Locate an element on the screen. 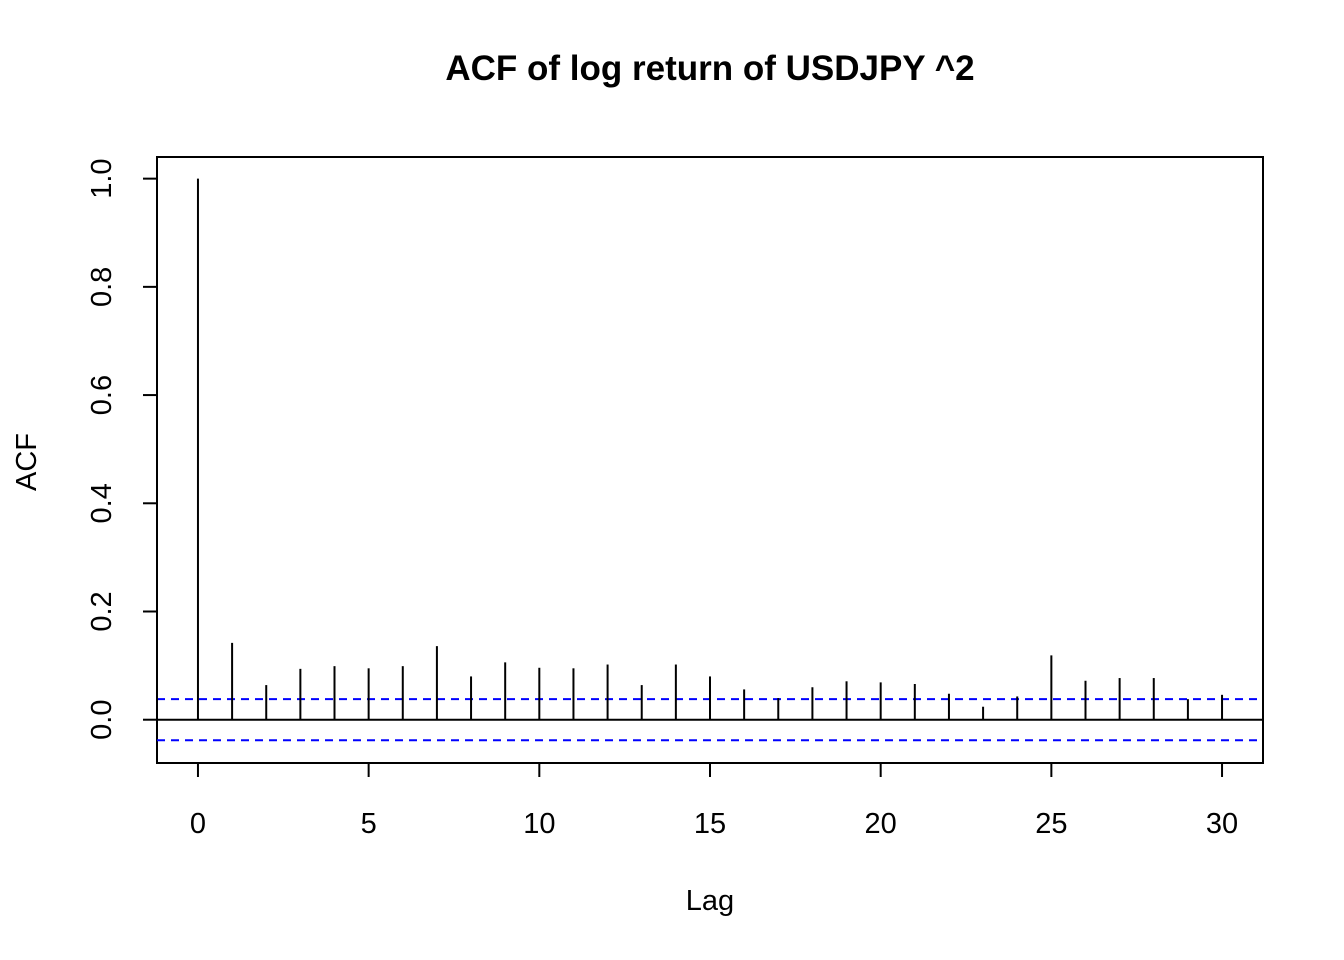  y-axis: 0.0 0.2 0.4 0.6 0.8 1.0 is located at coordinates (122, 449).